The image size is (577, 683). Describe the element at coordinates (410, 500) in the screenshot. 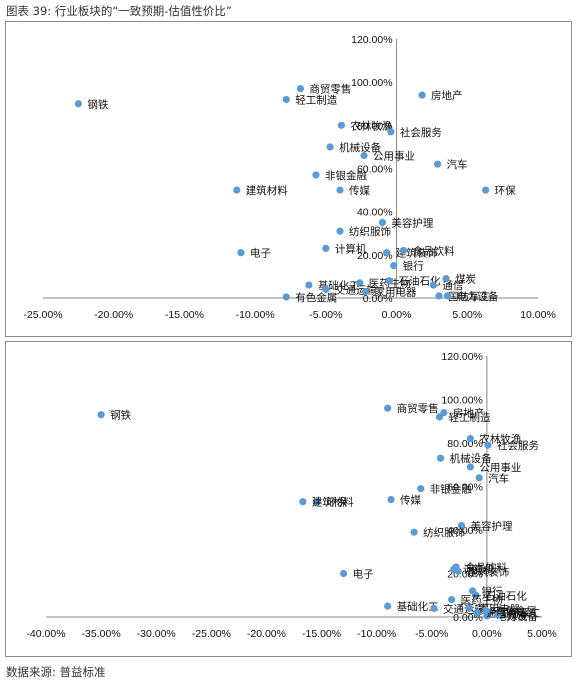

I see `data-point-label: 传媒` at that location.